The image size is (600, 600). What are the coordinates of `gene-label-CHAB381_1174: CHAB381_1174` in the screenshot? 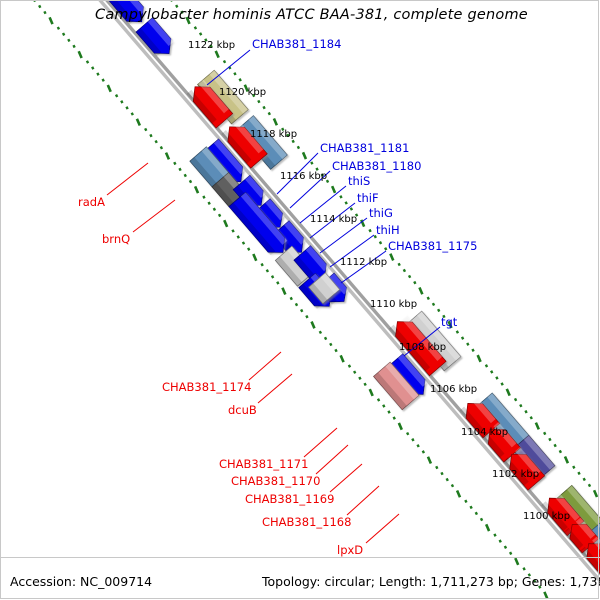 It's located at (207, 387).